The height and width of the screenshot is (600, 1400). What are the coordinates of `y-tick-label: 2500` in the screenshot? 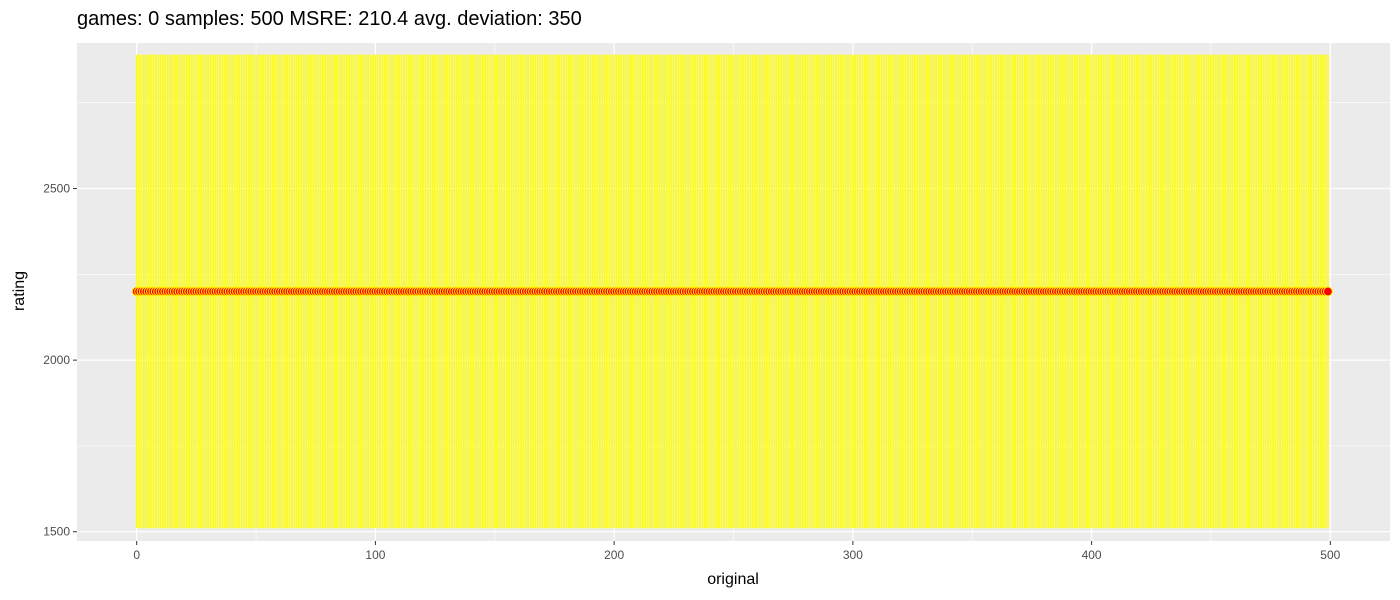 It's located at (56, 189).